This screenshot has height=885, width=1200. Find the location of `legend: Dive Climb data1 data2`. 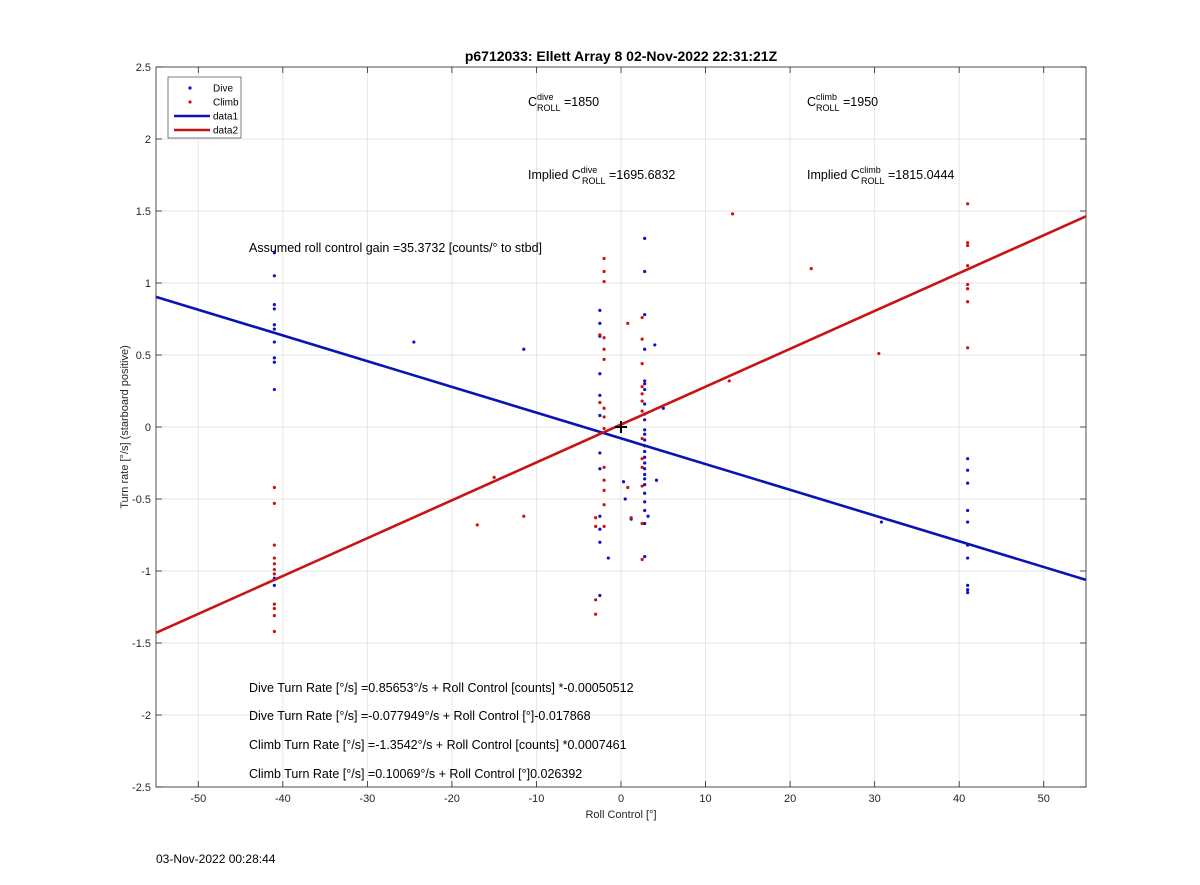

legend: Dive Climb data1 data2 is located at coordinates (204, 107).